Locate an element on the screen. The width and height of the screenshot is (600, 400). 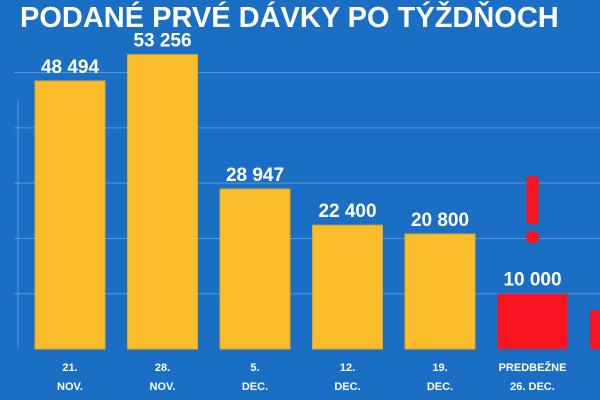
chart-title: PODANÉ PRVÉ DÁVKY PO TÝŽDŇOCH is located at coordinates (289, 18).